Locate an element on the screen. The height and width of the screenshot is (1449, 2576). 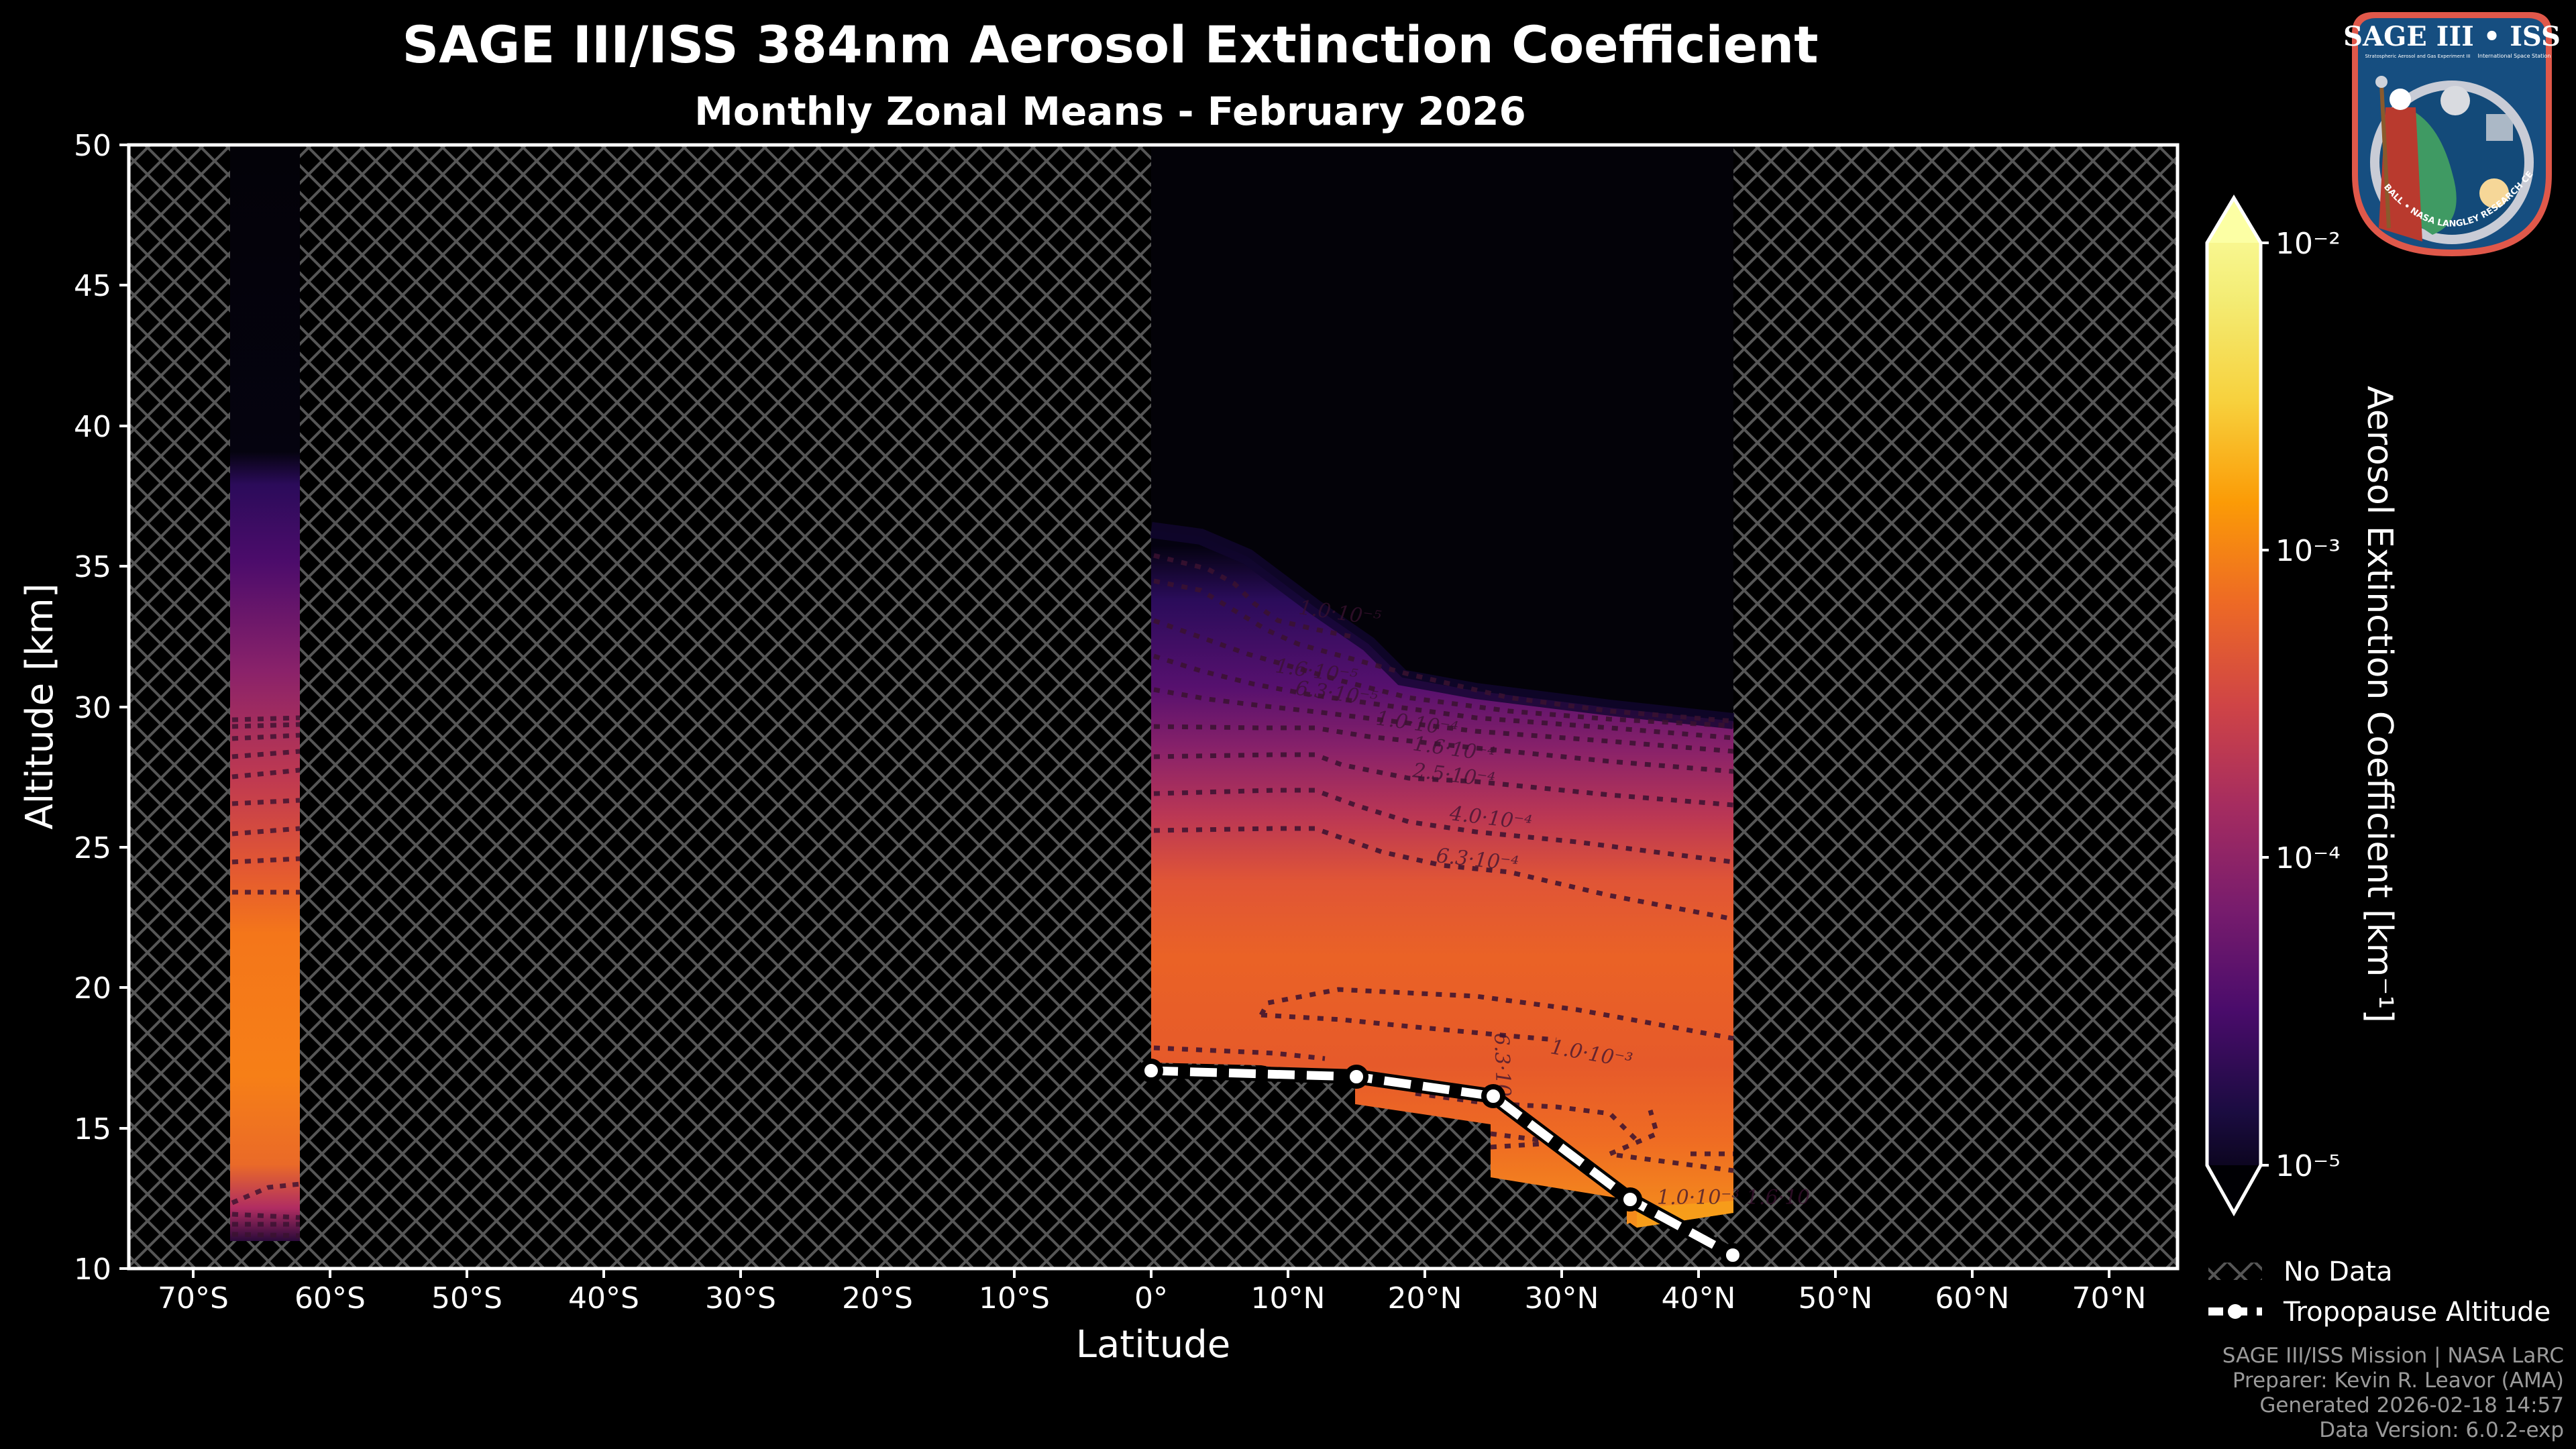
svg-text: 50°N is located at coordinates (1836, 1298).